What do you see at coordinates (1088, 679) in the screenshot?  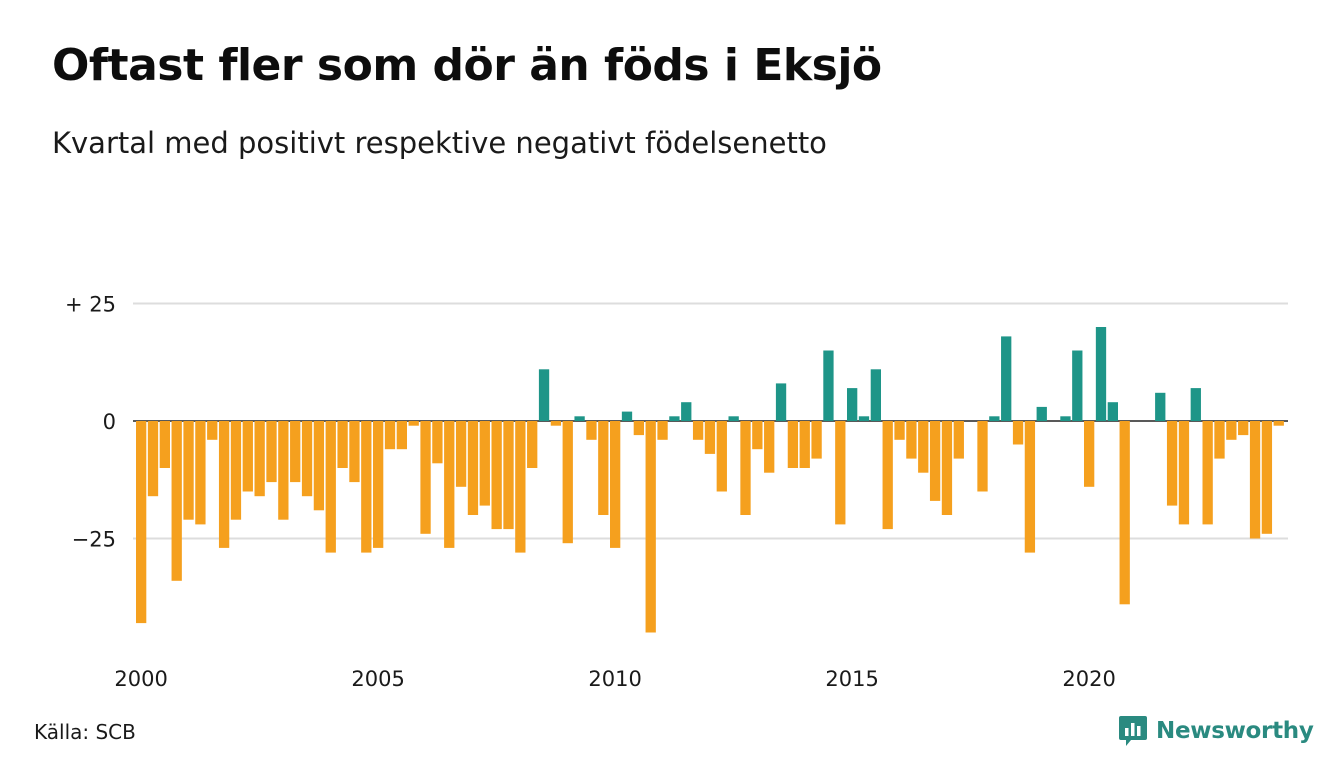 I see `x-tick-label: 2020` at bounding box center [1088, 679].